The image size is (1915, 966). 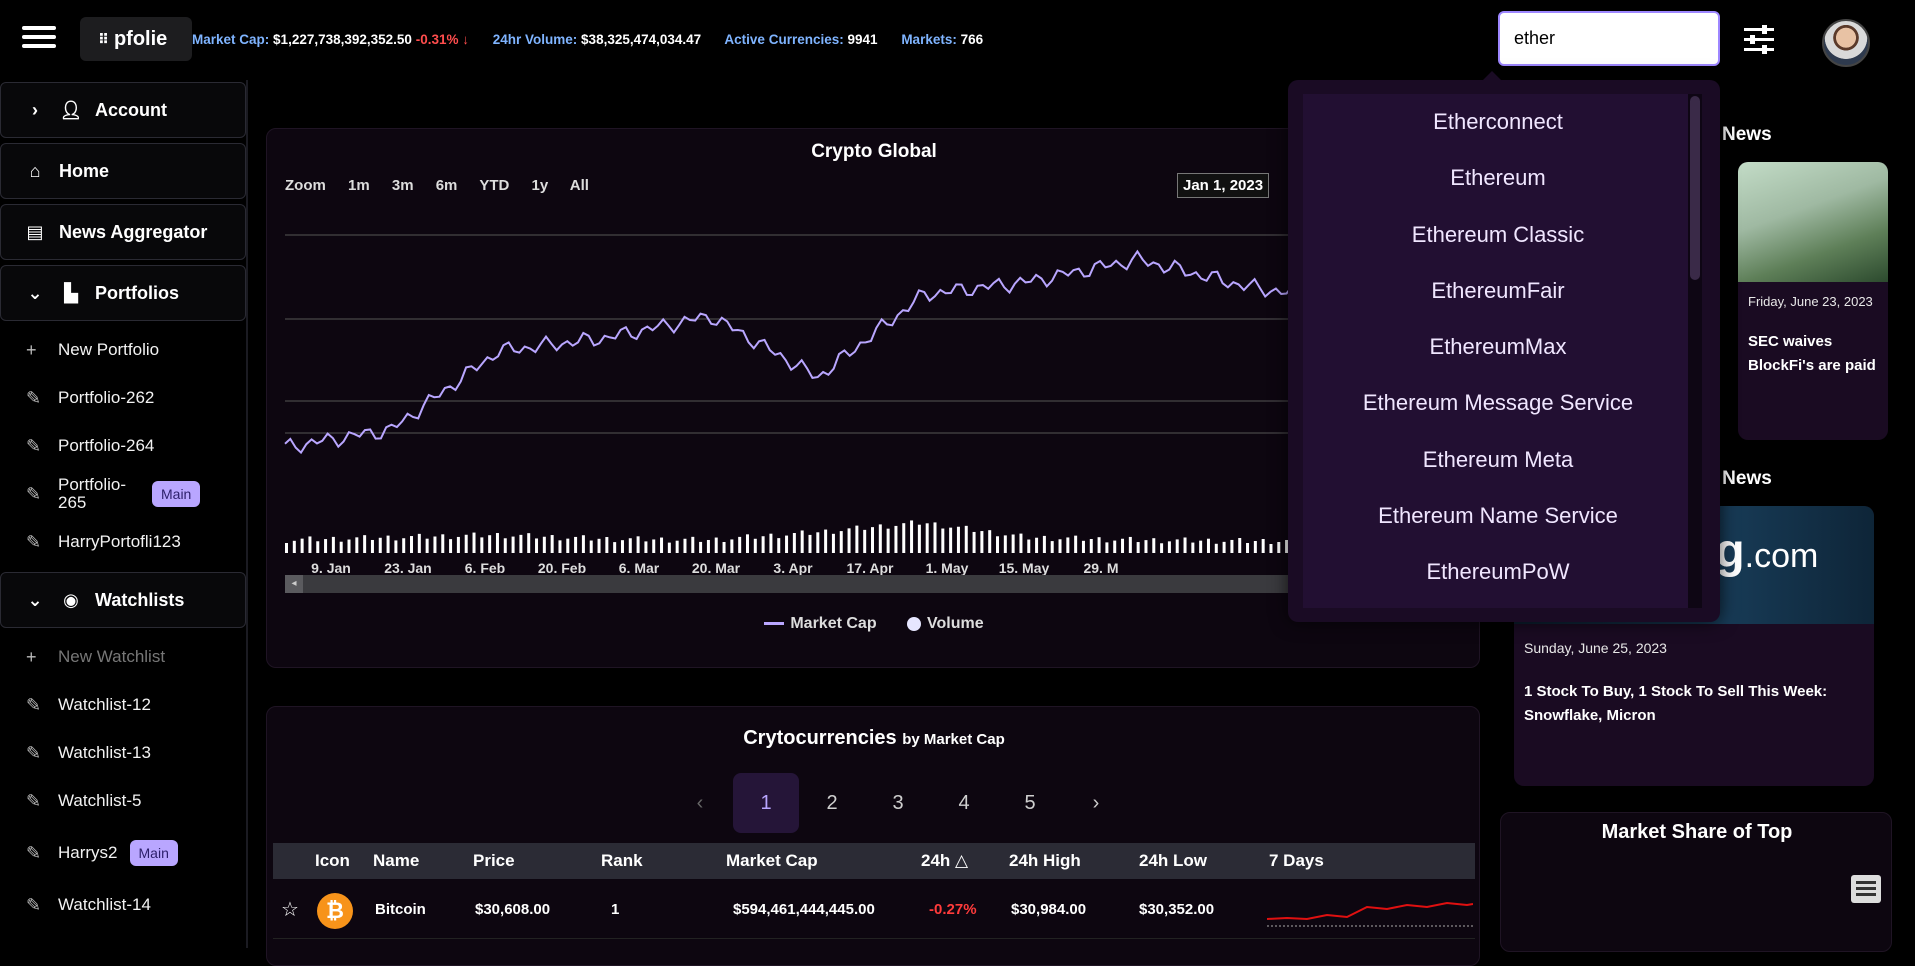 What do you see at coordinates (1498, 516) in the screenshot?
I see `search-result-item: Ethereum Name Service` at bounding box center [1498, 516].